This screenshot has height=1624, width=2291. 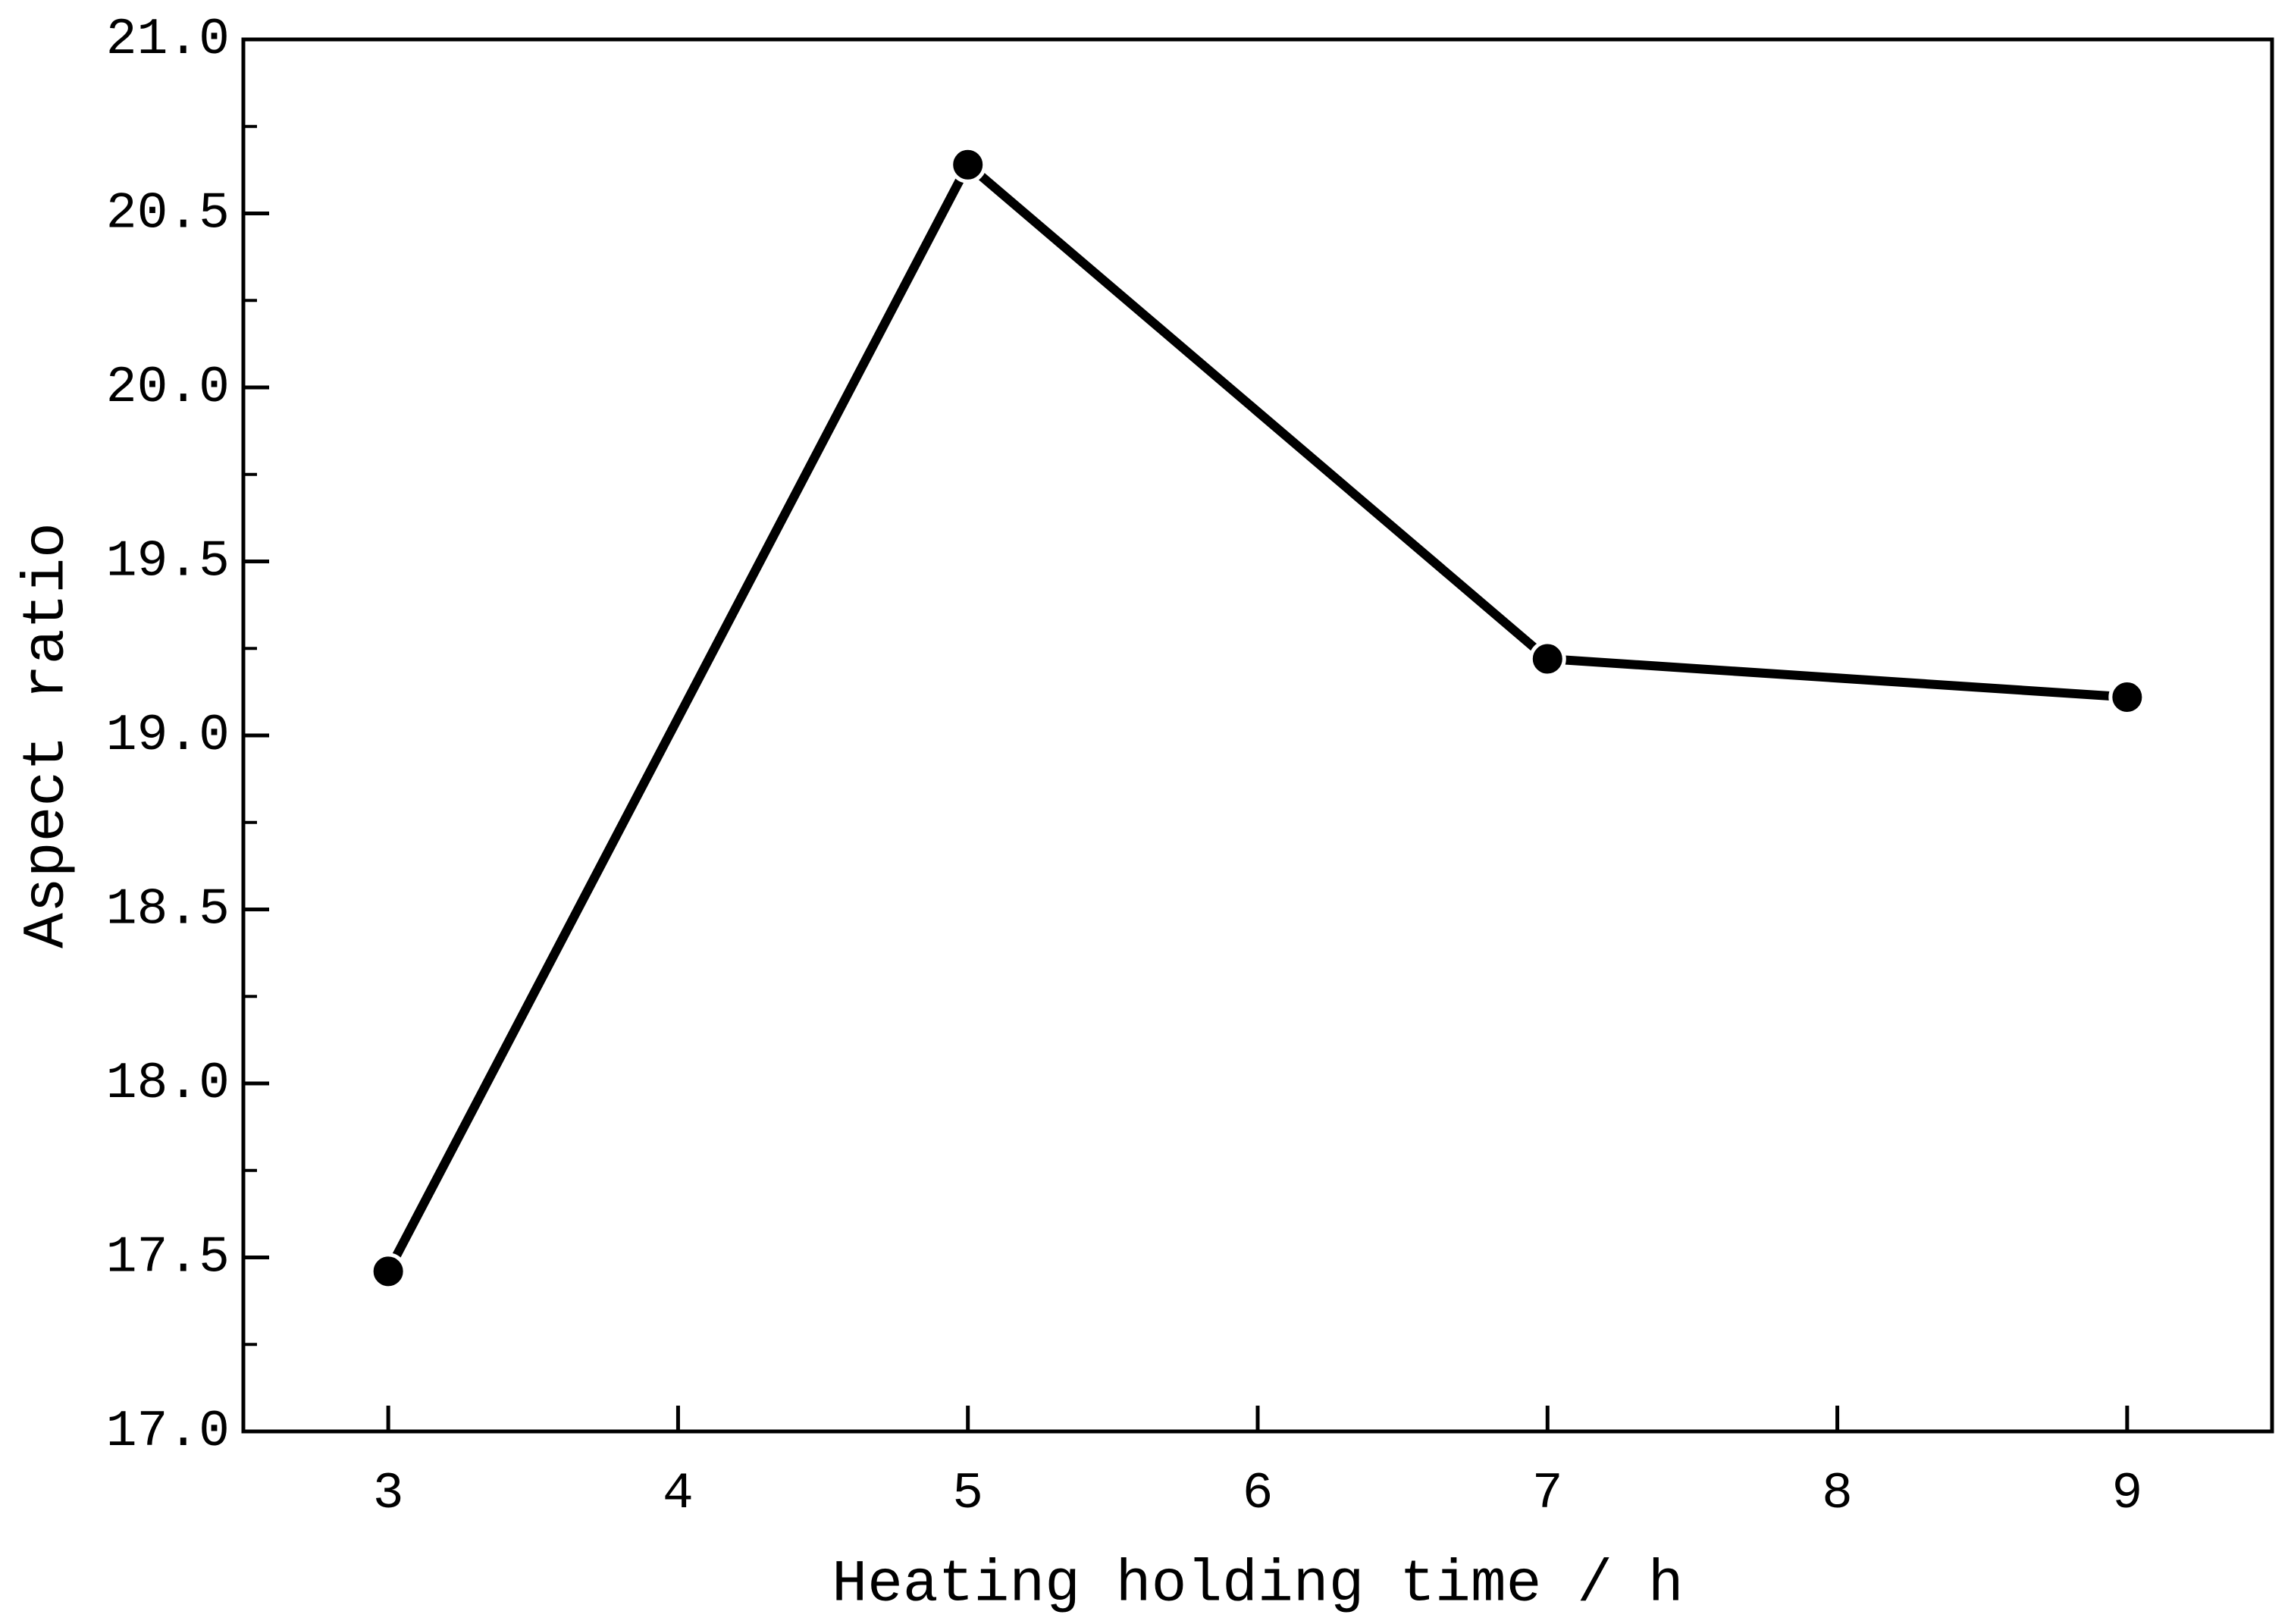 What do you see at coordinates (388, 1494) in the screenshot?
I see `x-tick-label: 3` at bounding box center [388, 1494].